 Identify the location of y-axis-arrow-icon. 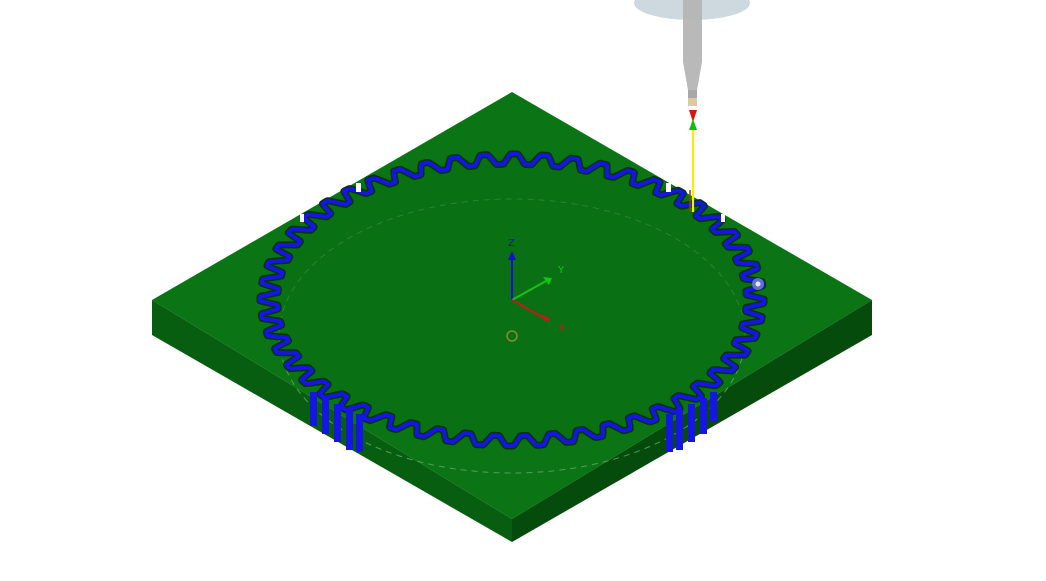
(547, 281).